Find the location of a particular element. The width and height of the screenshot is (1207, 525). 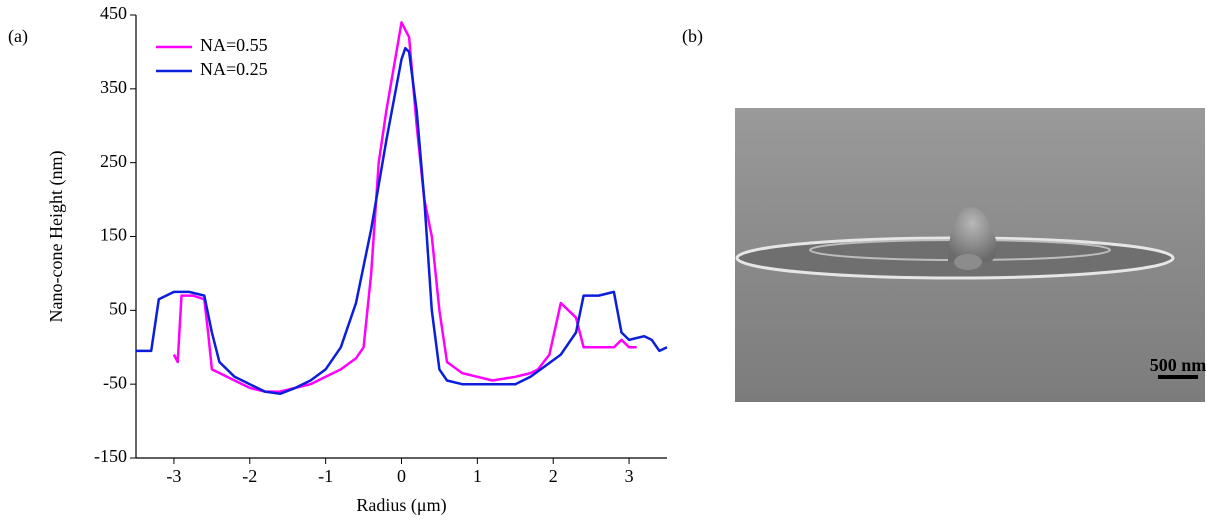

x-tick-label: 3 is located at coordinates (629, 476).